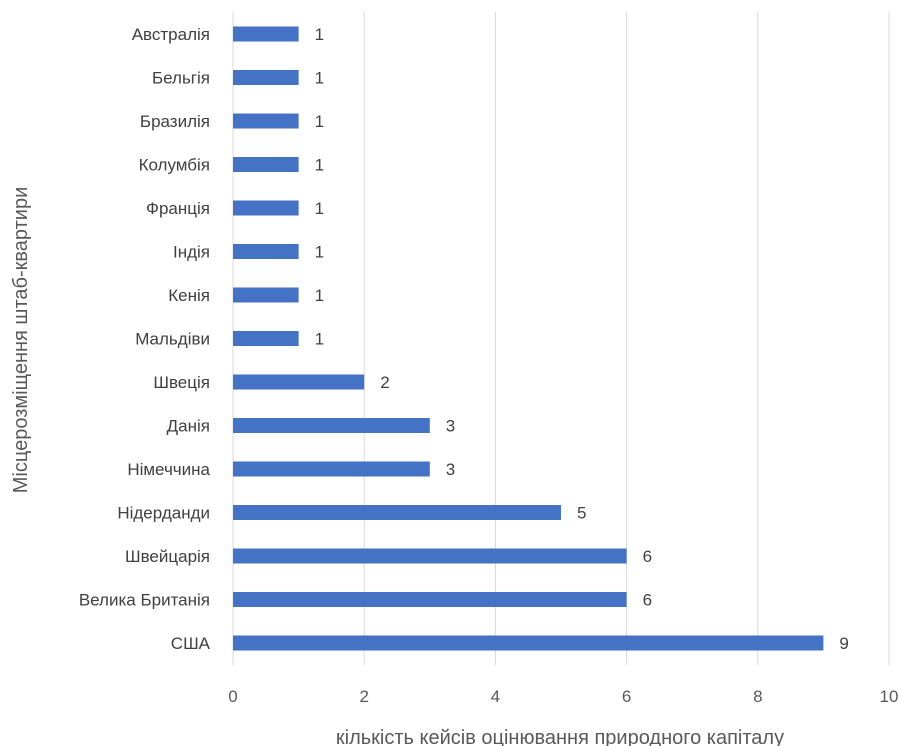 This screenshot has height=746, width=902. What do you see at coordinates (181, 78) in the screenshot?
I see `category-label: Бельгія` at bounding box center [181, 78].